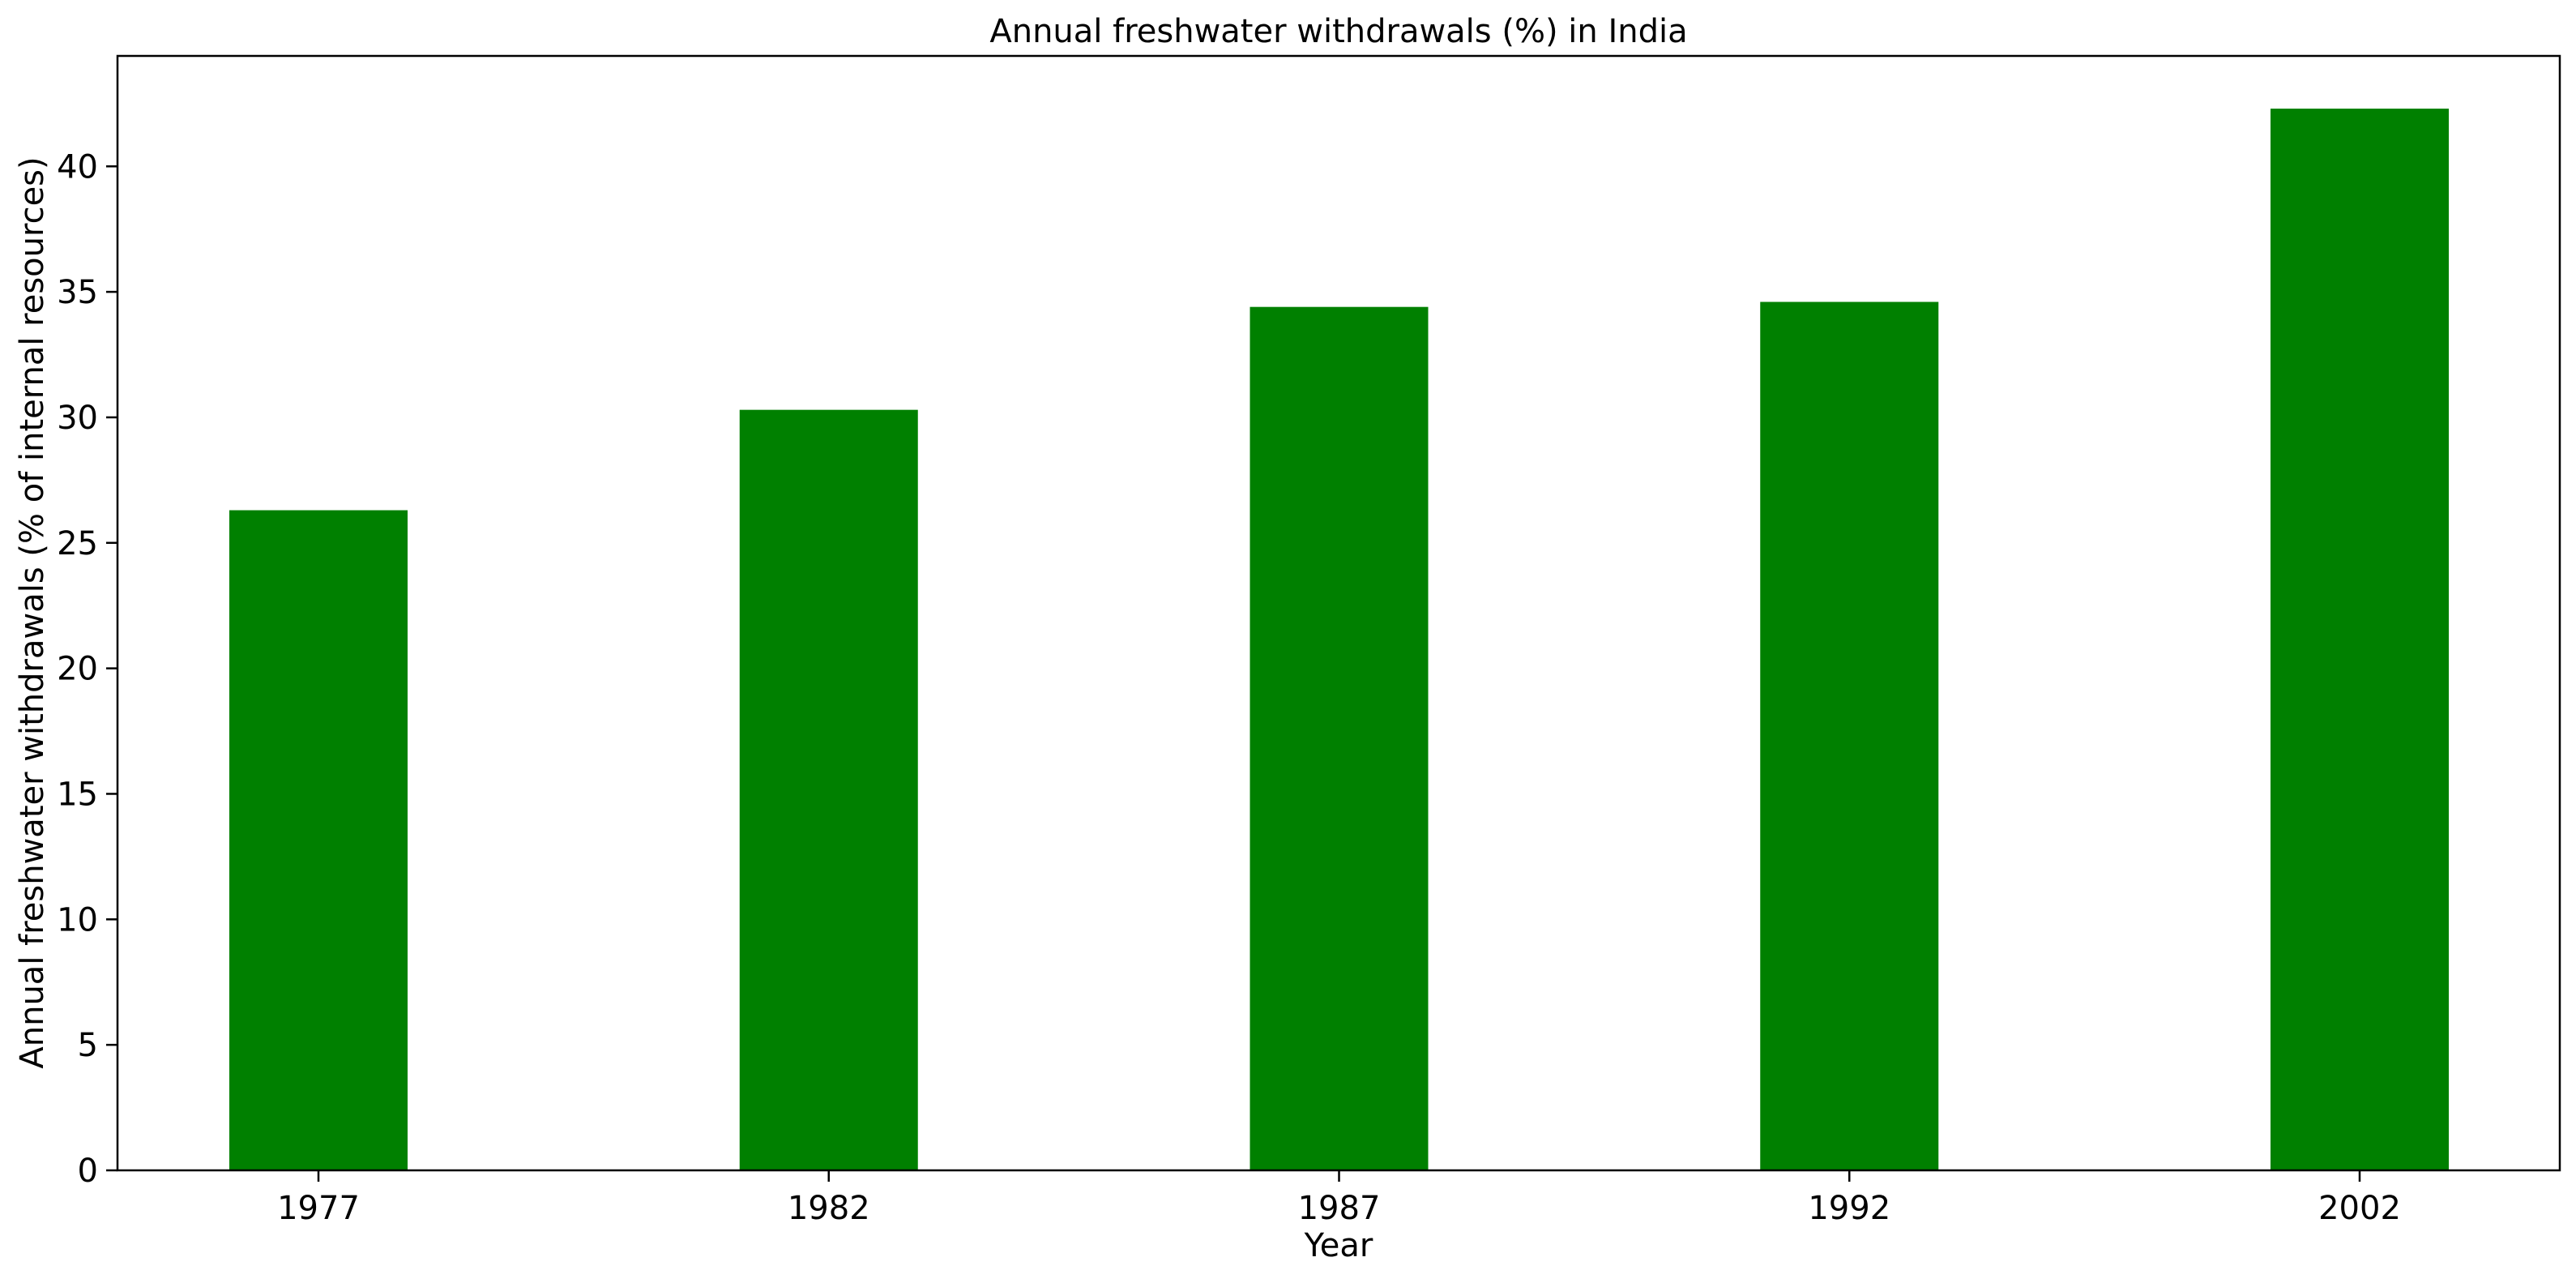  Describe the element at coordinates (1339, 738) in the screenshot. I see `bar-1987` at that location.